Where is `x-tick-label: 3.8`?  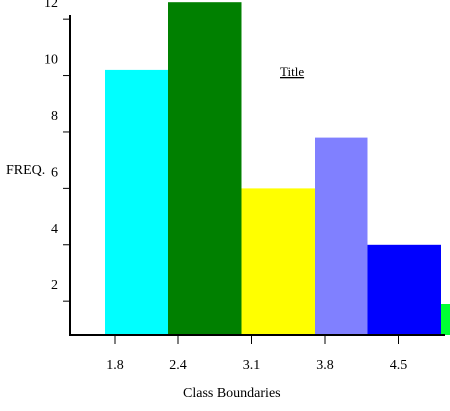 x-tick-label: 3.8 is located at coordinates (325, 365).